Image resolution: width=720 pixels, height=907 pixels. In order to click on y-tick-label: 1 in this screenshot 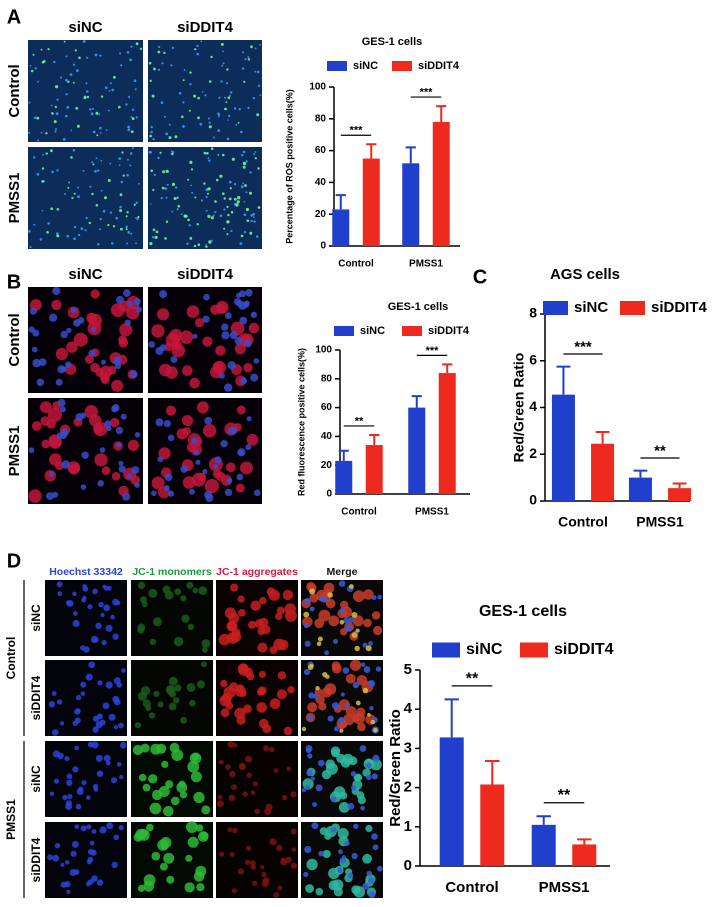, I will do `click(408, 826)`.